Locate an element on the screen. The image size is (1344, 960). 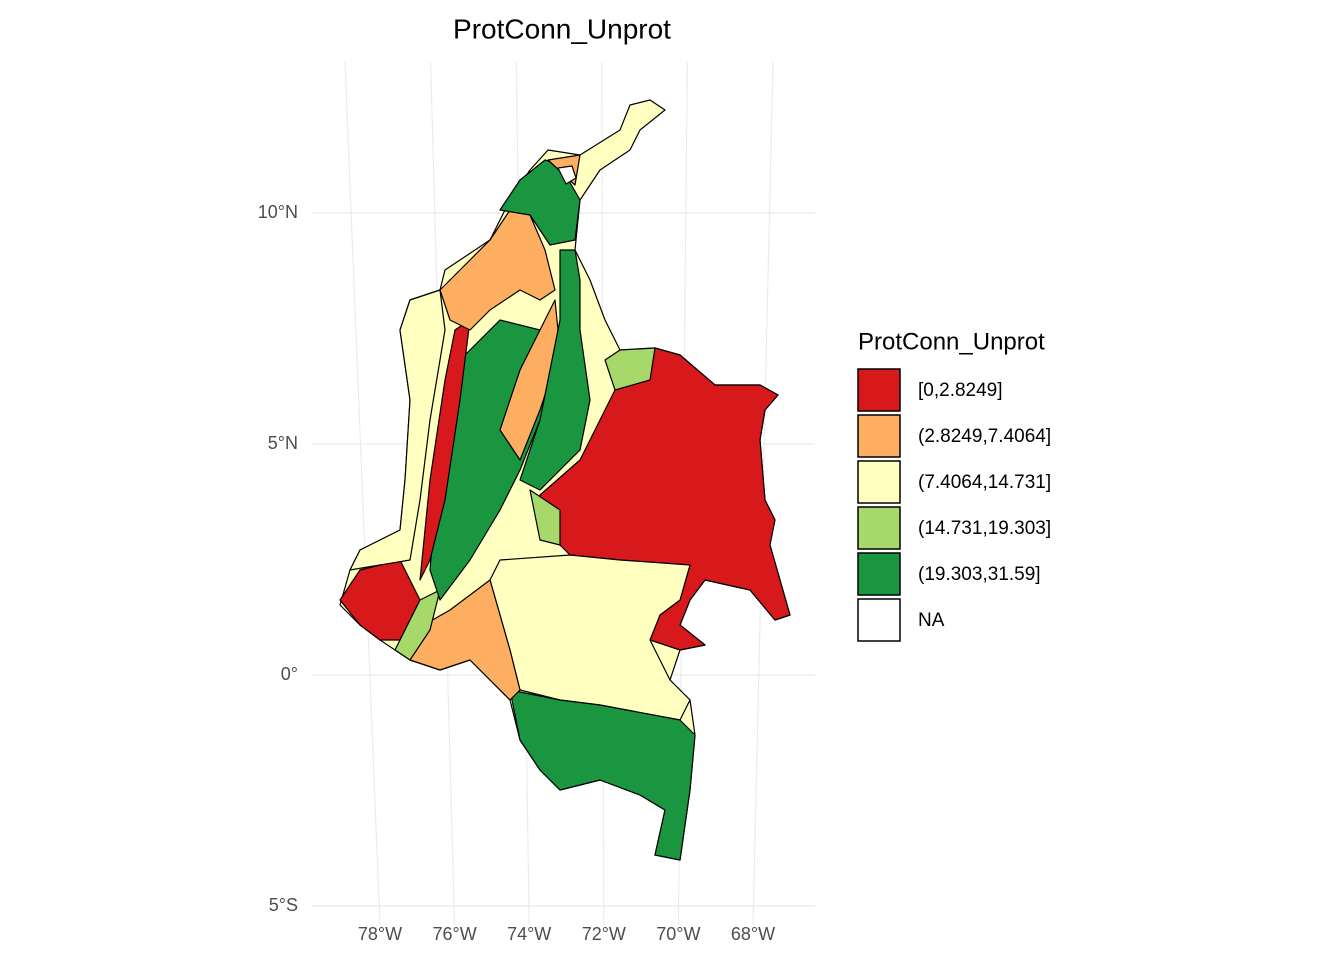
x-tick-label: 78°W is located at coordinates (380, 934).